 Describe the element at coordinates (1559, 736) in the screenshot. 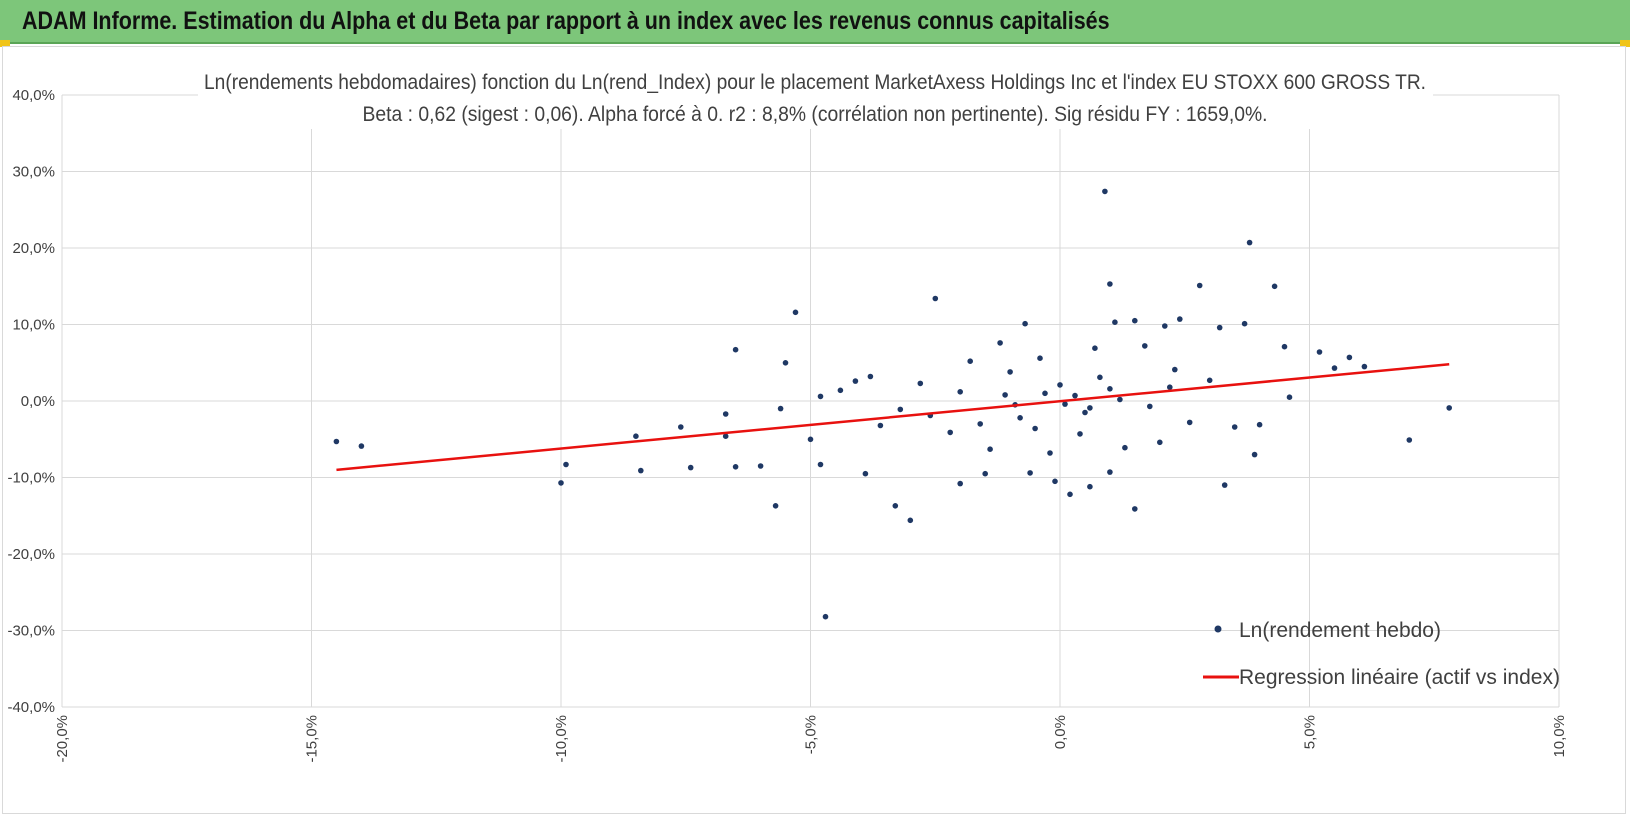

I see `x-tick-label: 10,0%` at that location.